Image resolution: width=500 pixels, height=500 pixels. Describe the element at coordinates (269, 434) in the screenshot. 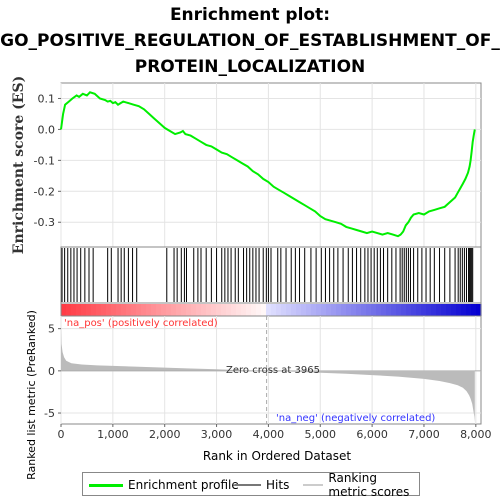

I see `x-tick-label: 4,000` at that location.